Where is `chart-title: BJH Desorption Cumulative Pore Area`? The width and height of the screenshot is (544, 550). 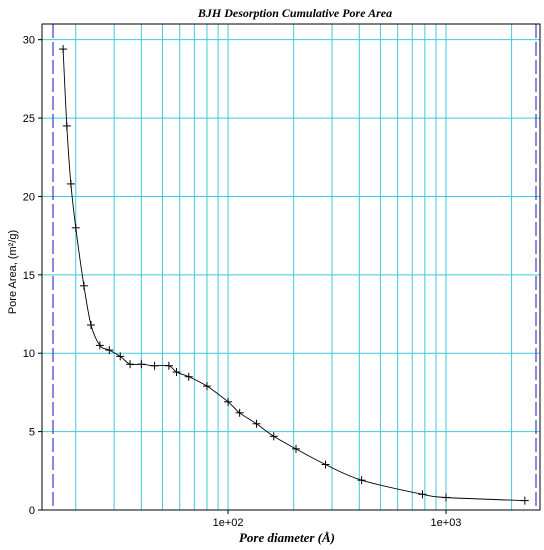 chart-title: BJH Desorption Cumulative Pore Area is located at coordinates (294, 13).